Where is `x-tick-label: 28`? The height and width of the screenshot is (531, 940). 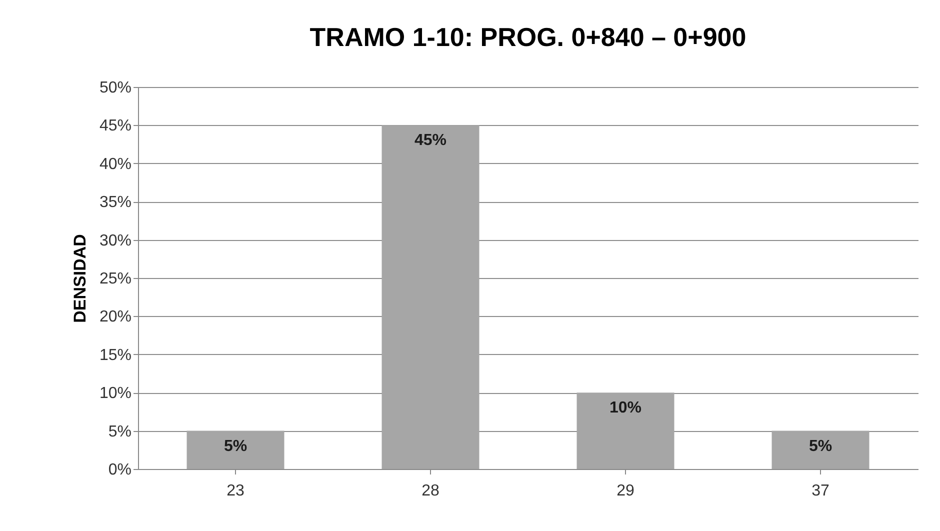 x-tick-label: 28 is located at coordinates (431, 491).